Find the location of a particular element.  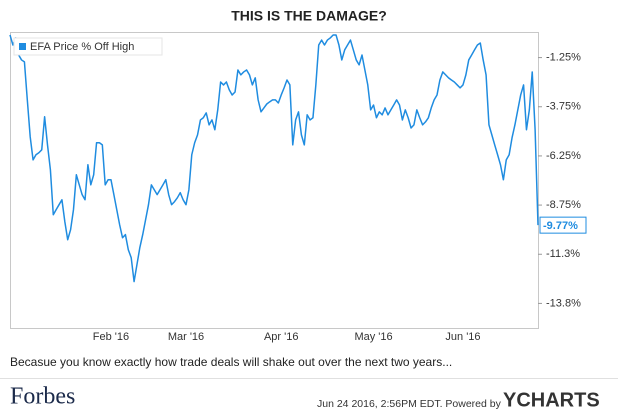

y-tick-label: -11.3% is located at coordinates (563, 254).